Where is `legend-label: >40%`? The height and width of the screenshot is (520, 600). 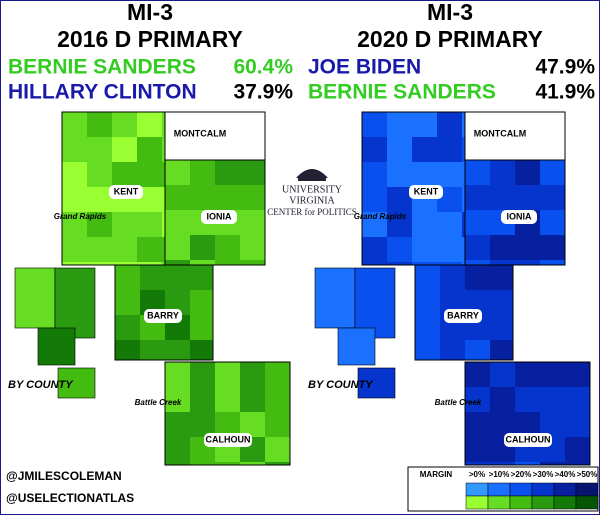 legend-label: >40% is located at coordinates (565, 474).